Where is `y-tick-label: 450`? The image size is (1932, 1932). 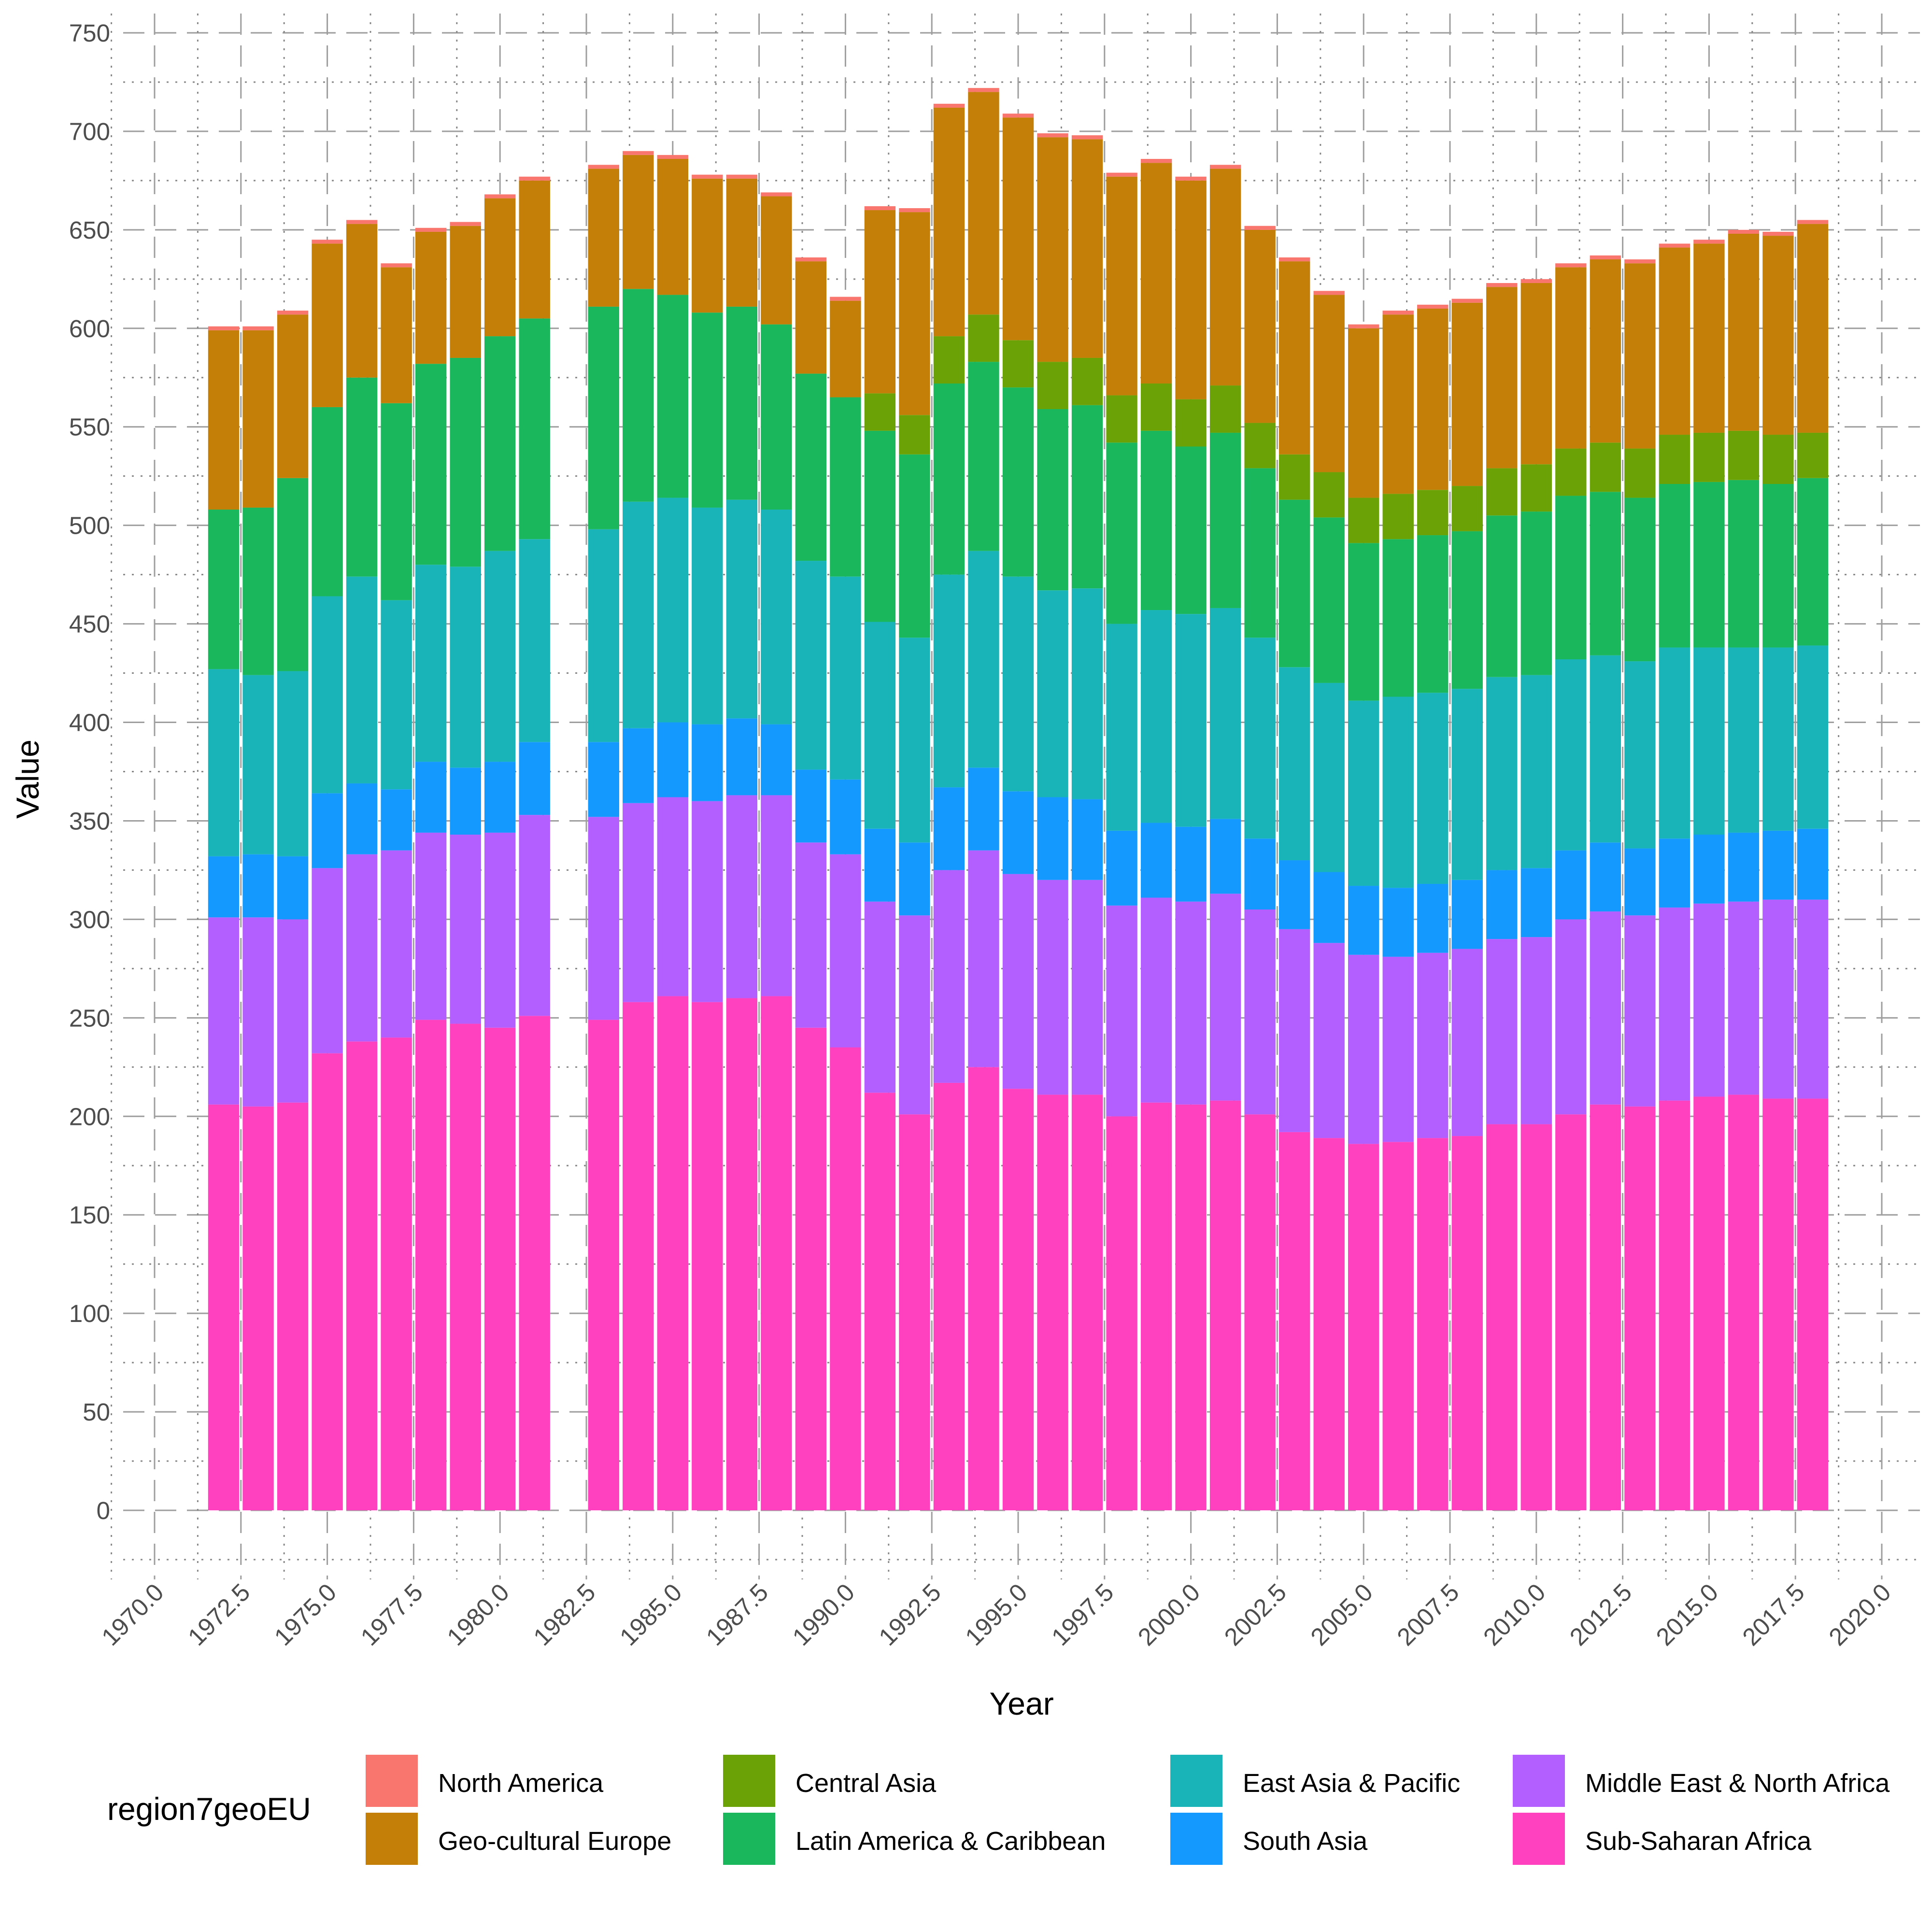
y-tick-label: 450 is located at coordinates (89, 624).